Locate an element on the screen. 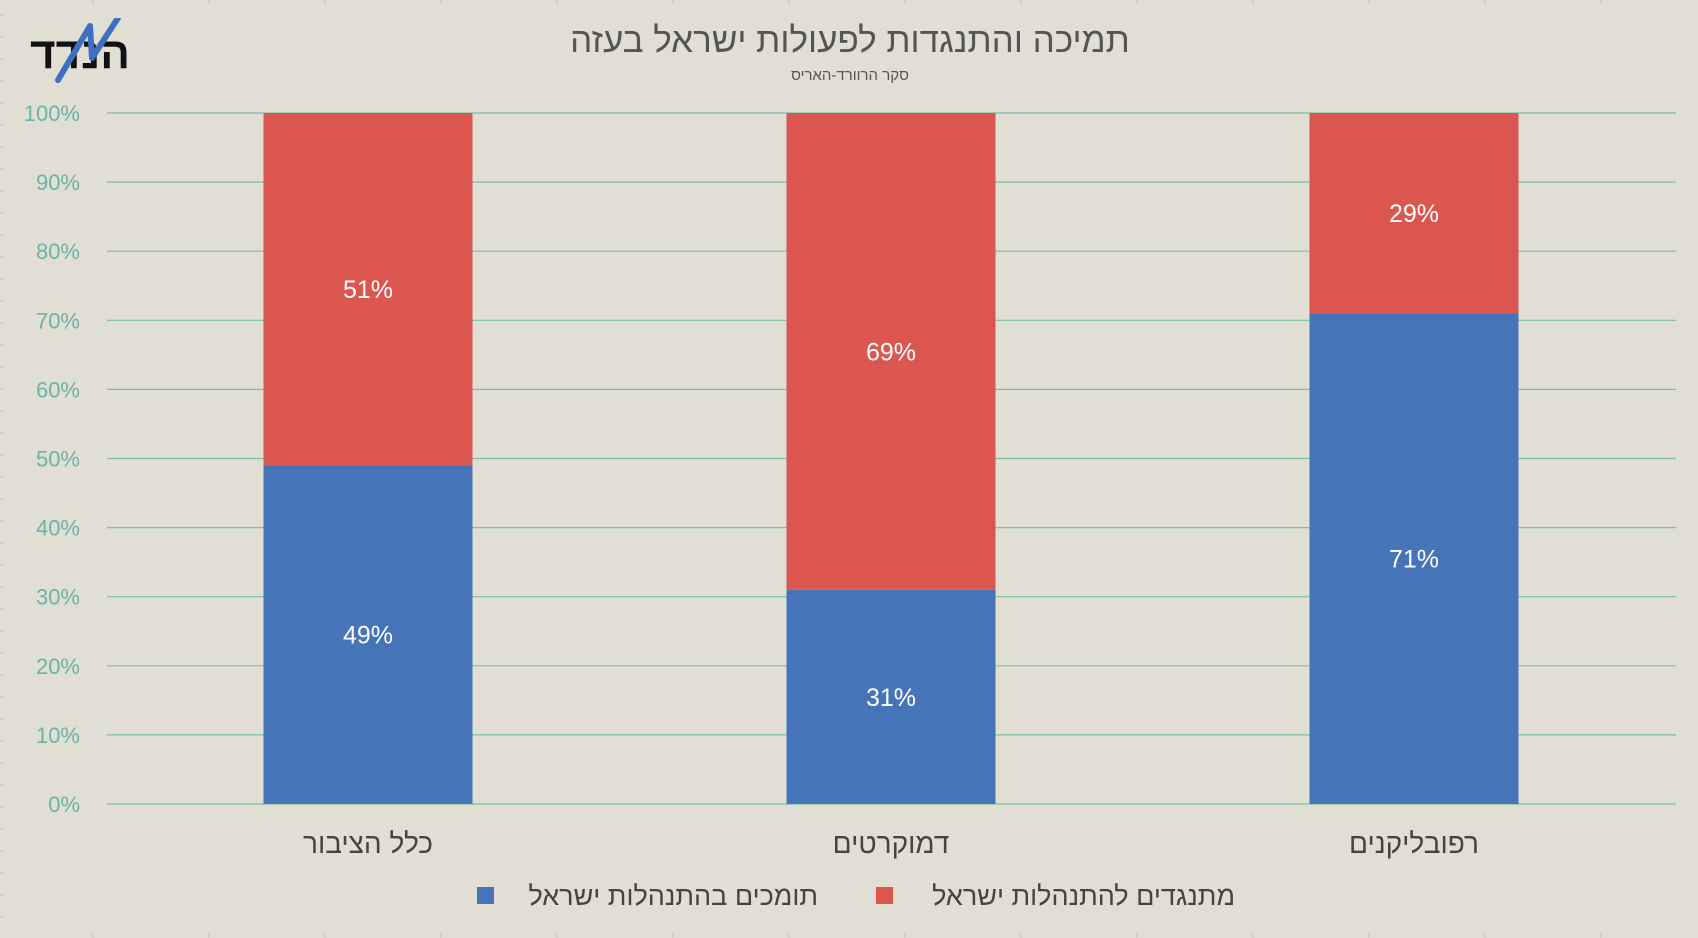  y-tick-label: 100% is located at coordinates (52, 113).